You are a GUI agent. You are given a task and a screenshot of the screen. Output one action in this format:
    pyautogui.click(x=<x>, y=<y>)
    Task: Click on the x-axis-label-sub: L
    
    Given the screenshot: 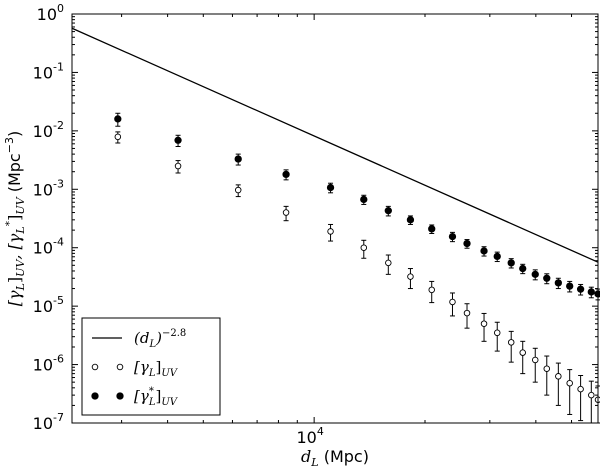 What is the action you would take?
    pyautogui.click(x=314, y=462)
    